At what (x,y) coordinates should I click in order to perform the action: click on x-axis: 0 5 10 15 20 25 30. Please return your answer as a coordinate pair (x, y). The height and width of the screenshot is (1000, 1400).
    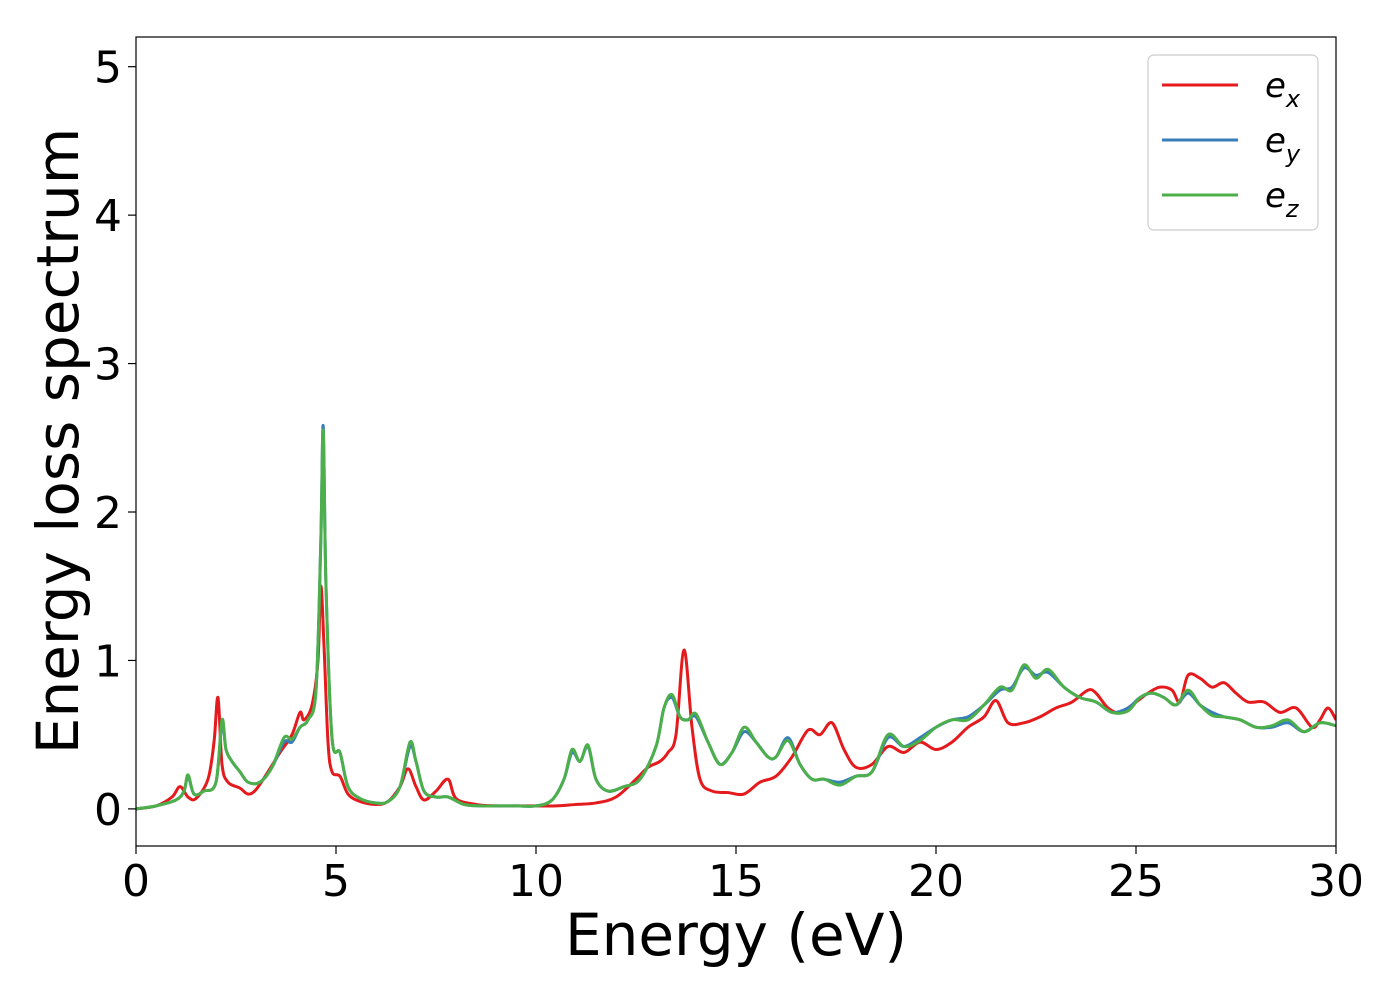
    Looking at the image, I should click on (743, 876).